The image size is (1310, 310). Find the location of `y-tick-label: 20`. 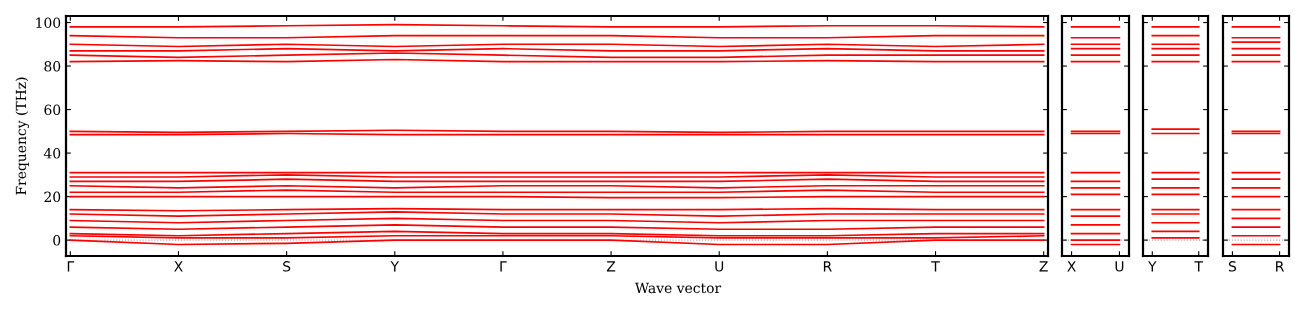

y-tick-label: 20 is located at coordinates (52, 197).